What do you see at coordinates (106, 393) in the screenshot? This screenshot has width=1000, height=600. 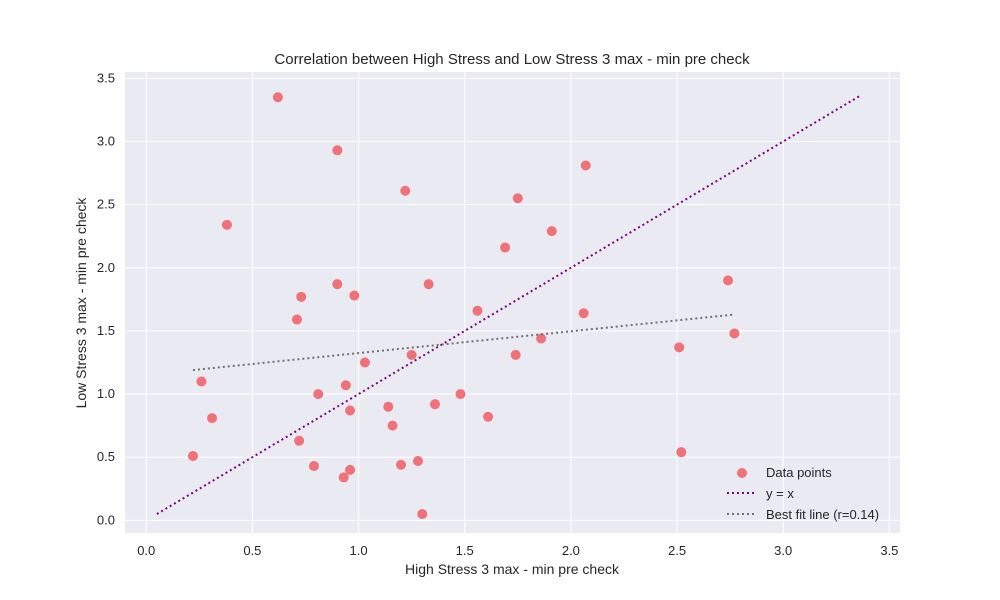 I see `y-tick-label: 1.0` at bounding box center [106, 393].